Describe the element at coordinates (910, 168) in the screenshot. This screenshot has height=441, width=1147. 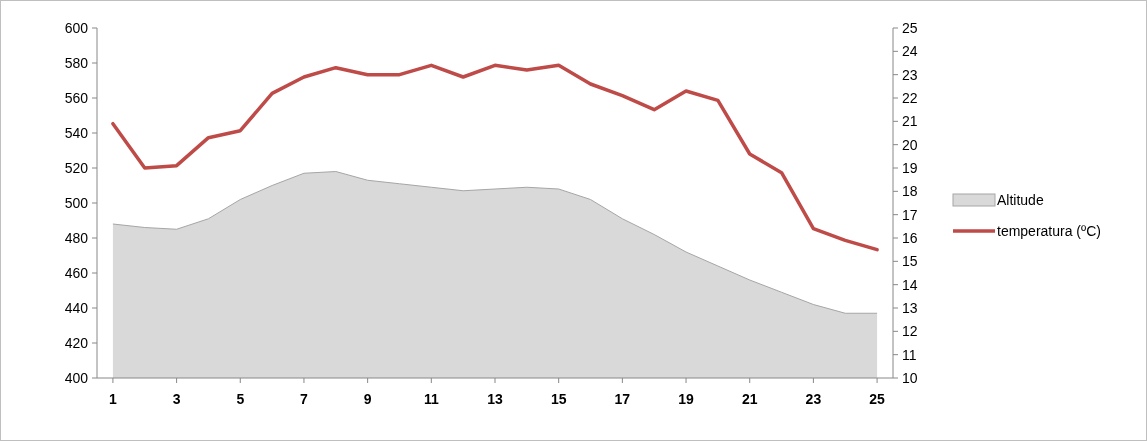
I see `y2-tick-label: 19` at that location.